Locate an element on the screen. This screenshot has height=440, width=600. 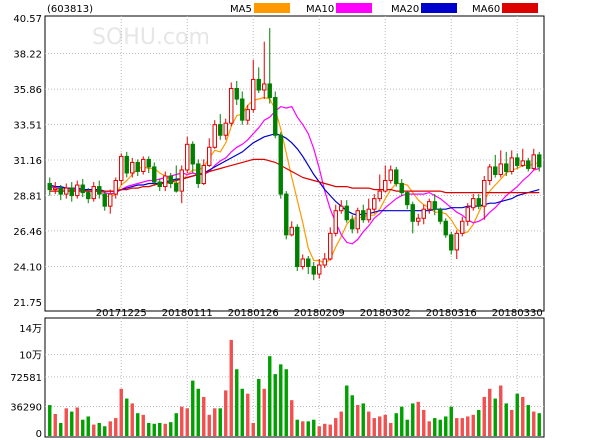
x-tick-label: 20180330 is located at coordinates (517, 313).